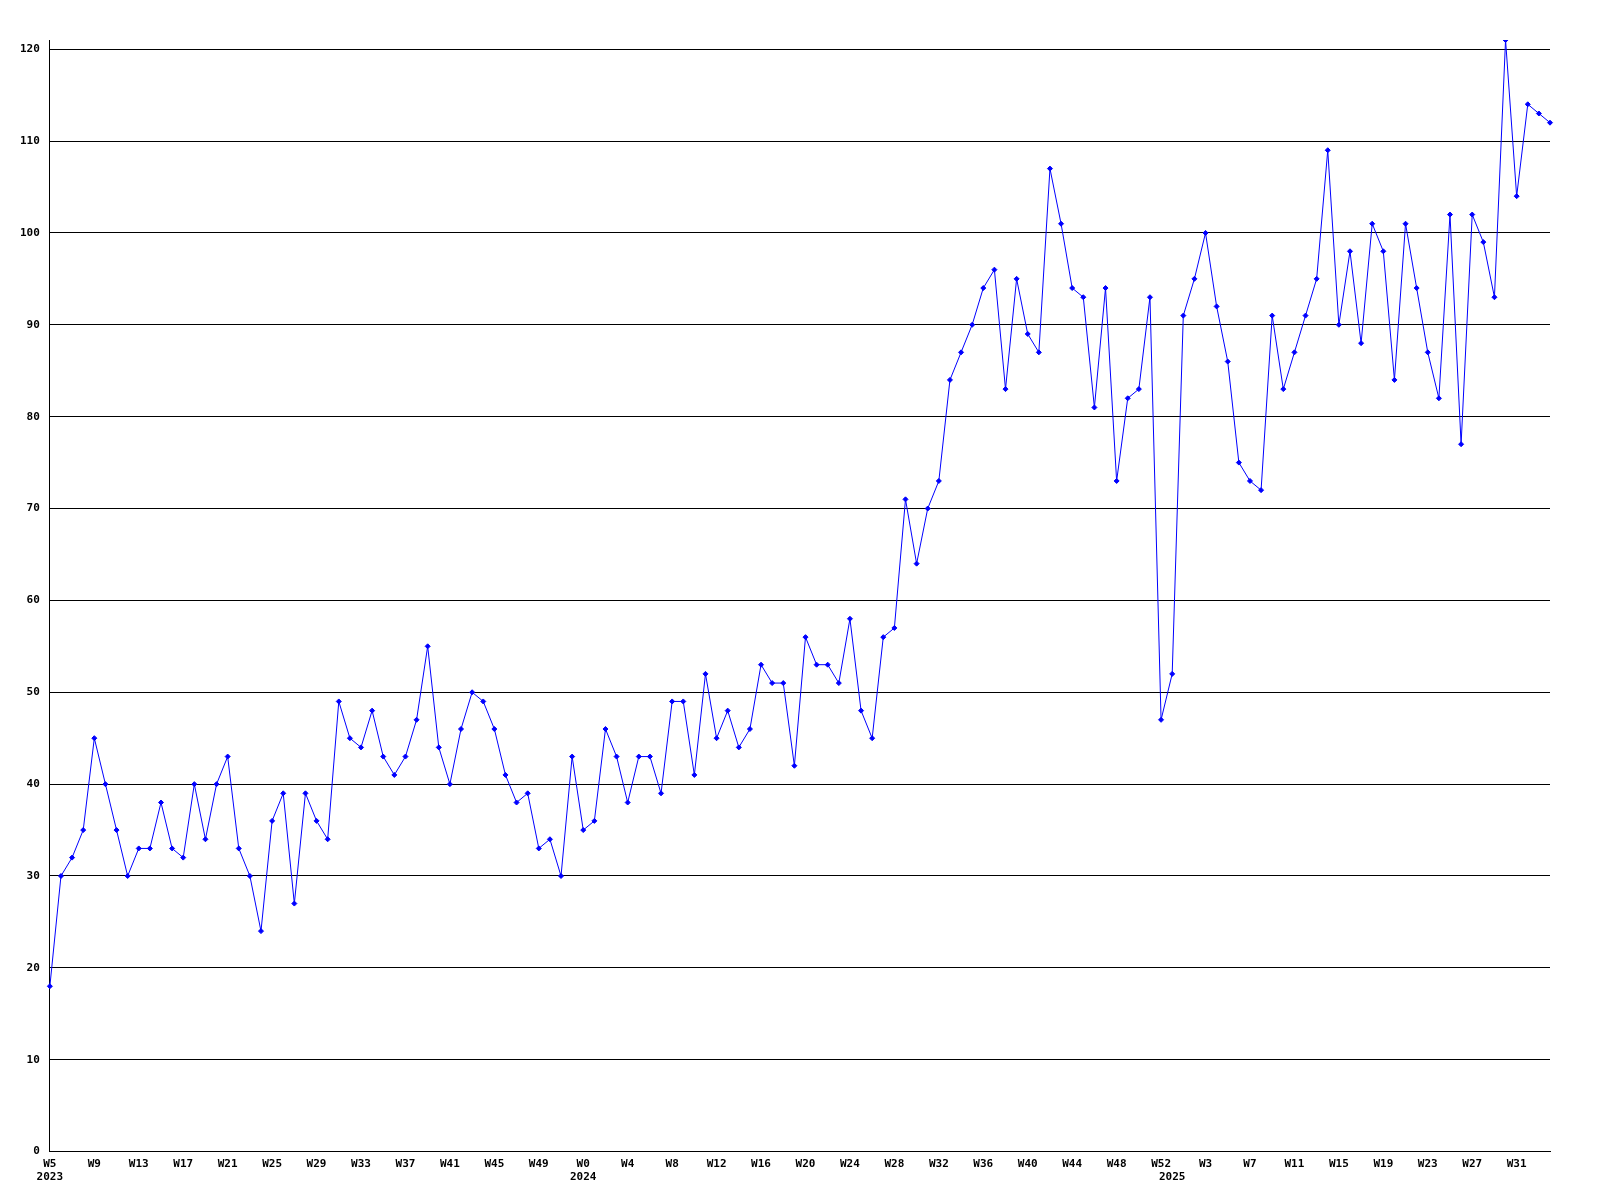 Image resolution: width=1600 pixels, height=1200 pixels. Describe the element at coordinates (33, 416) in the screenshot. I see `y-tick-label: 80` at that location.